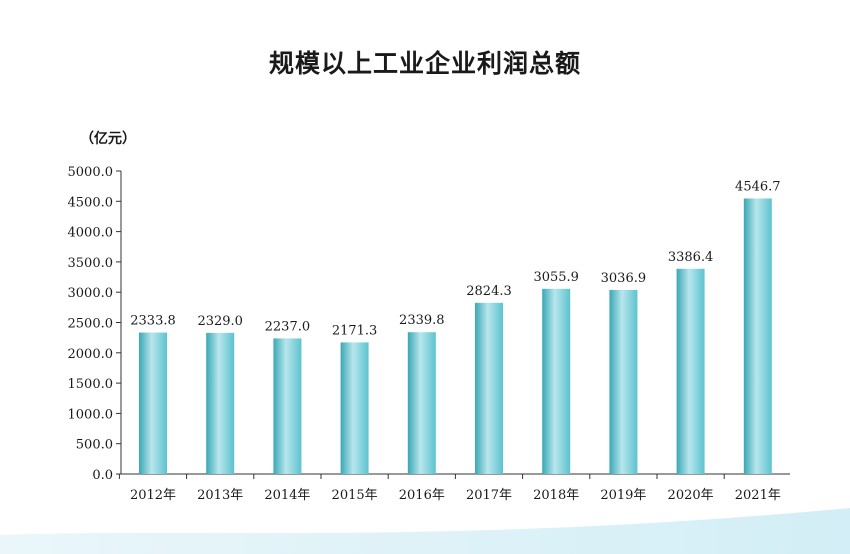  I want to click on data-label: 2171.3, so click(355, 330).